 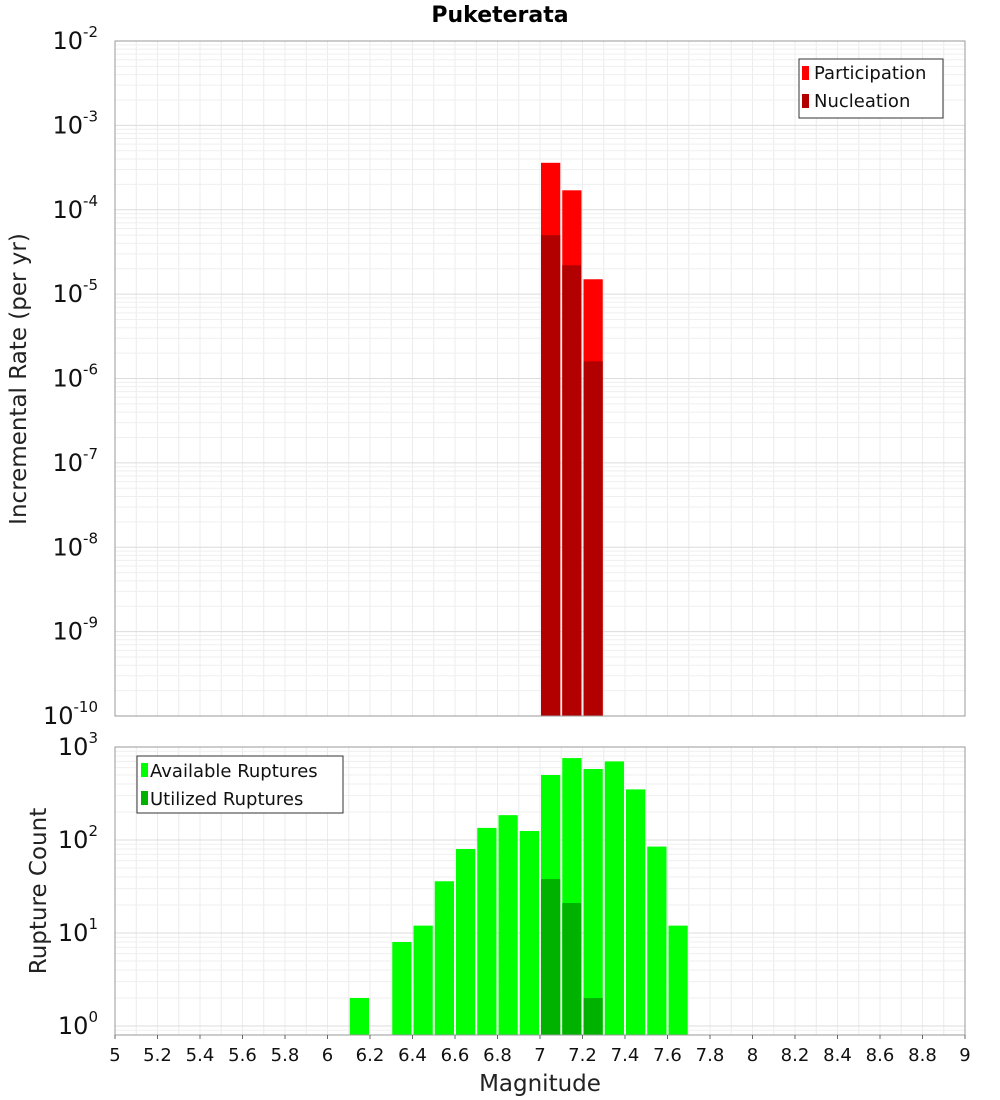 I want to click on count-legend: Available Ruptures Utilized Ruptures, so click(x=240, y=784).